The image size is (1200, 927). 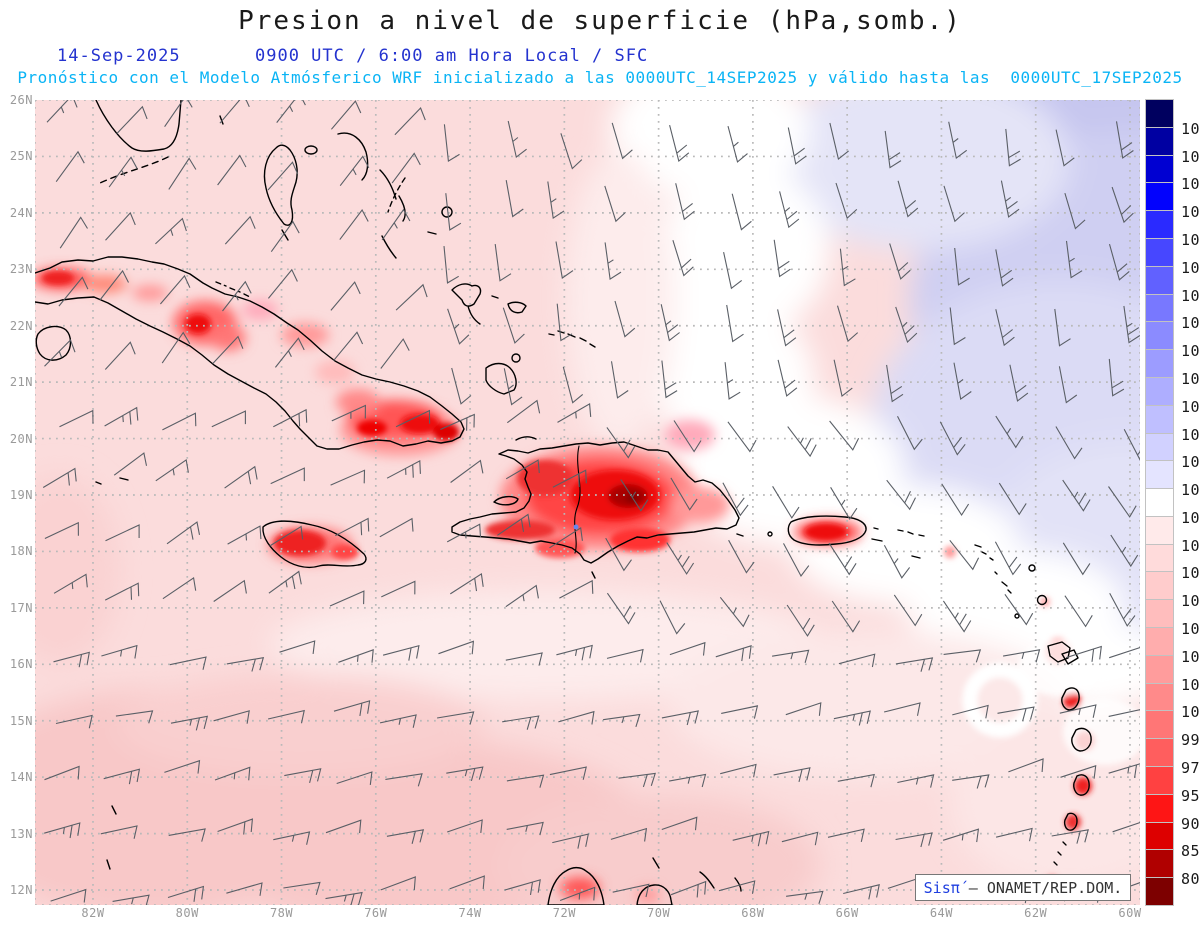 I want to click on cat-island, so click(x=392, y=195).